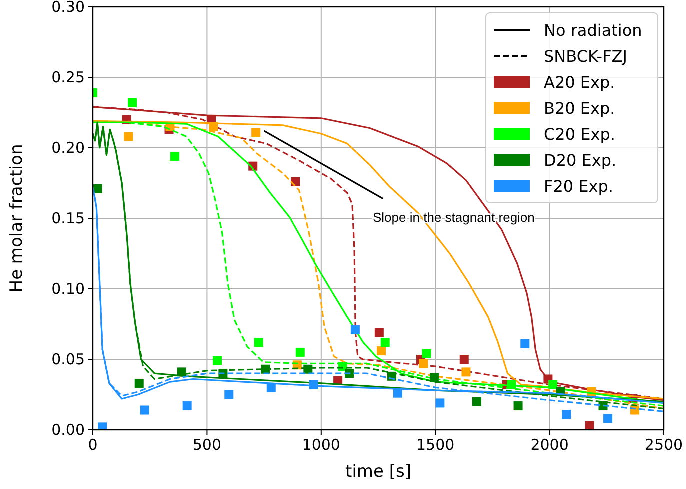  Describe the element at coordinates (68, 430) in the screenshot. I see `y-tick-label: 0.00` at that location.